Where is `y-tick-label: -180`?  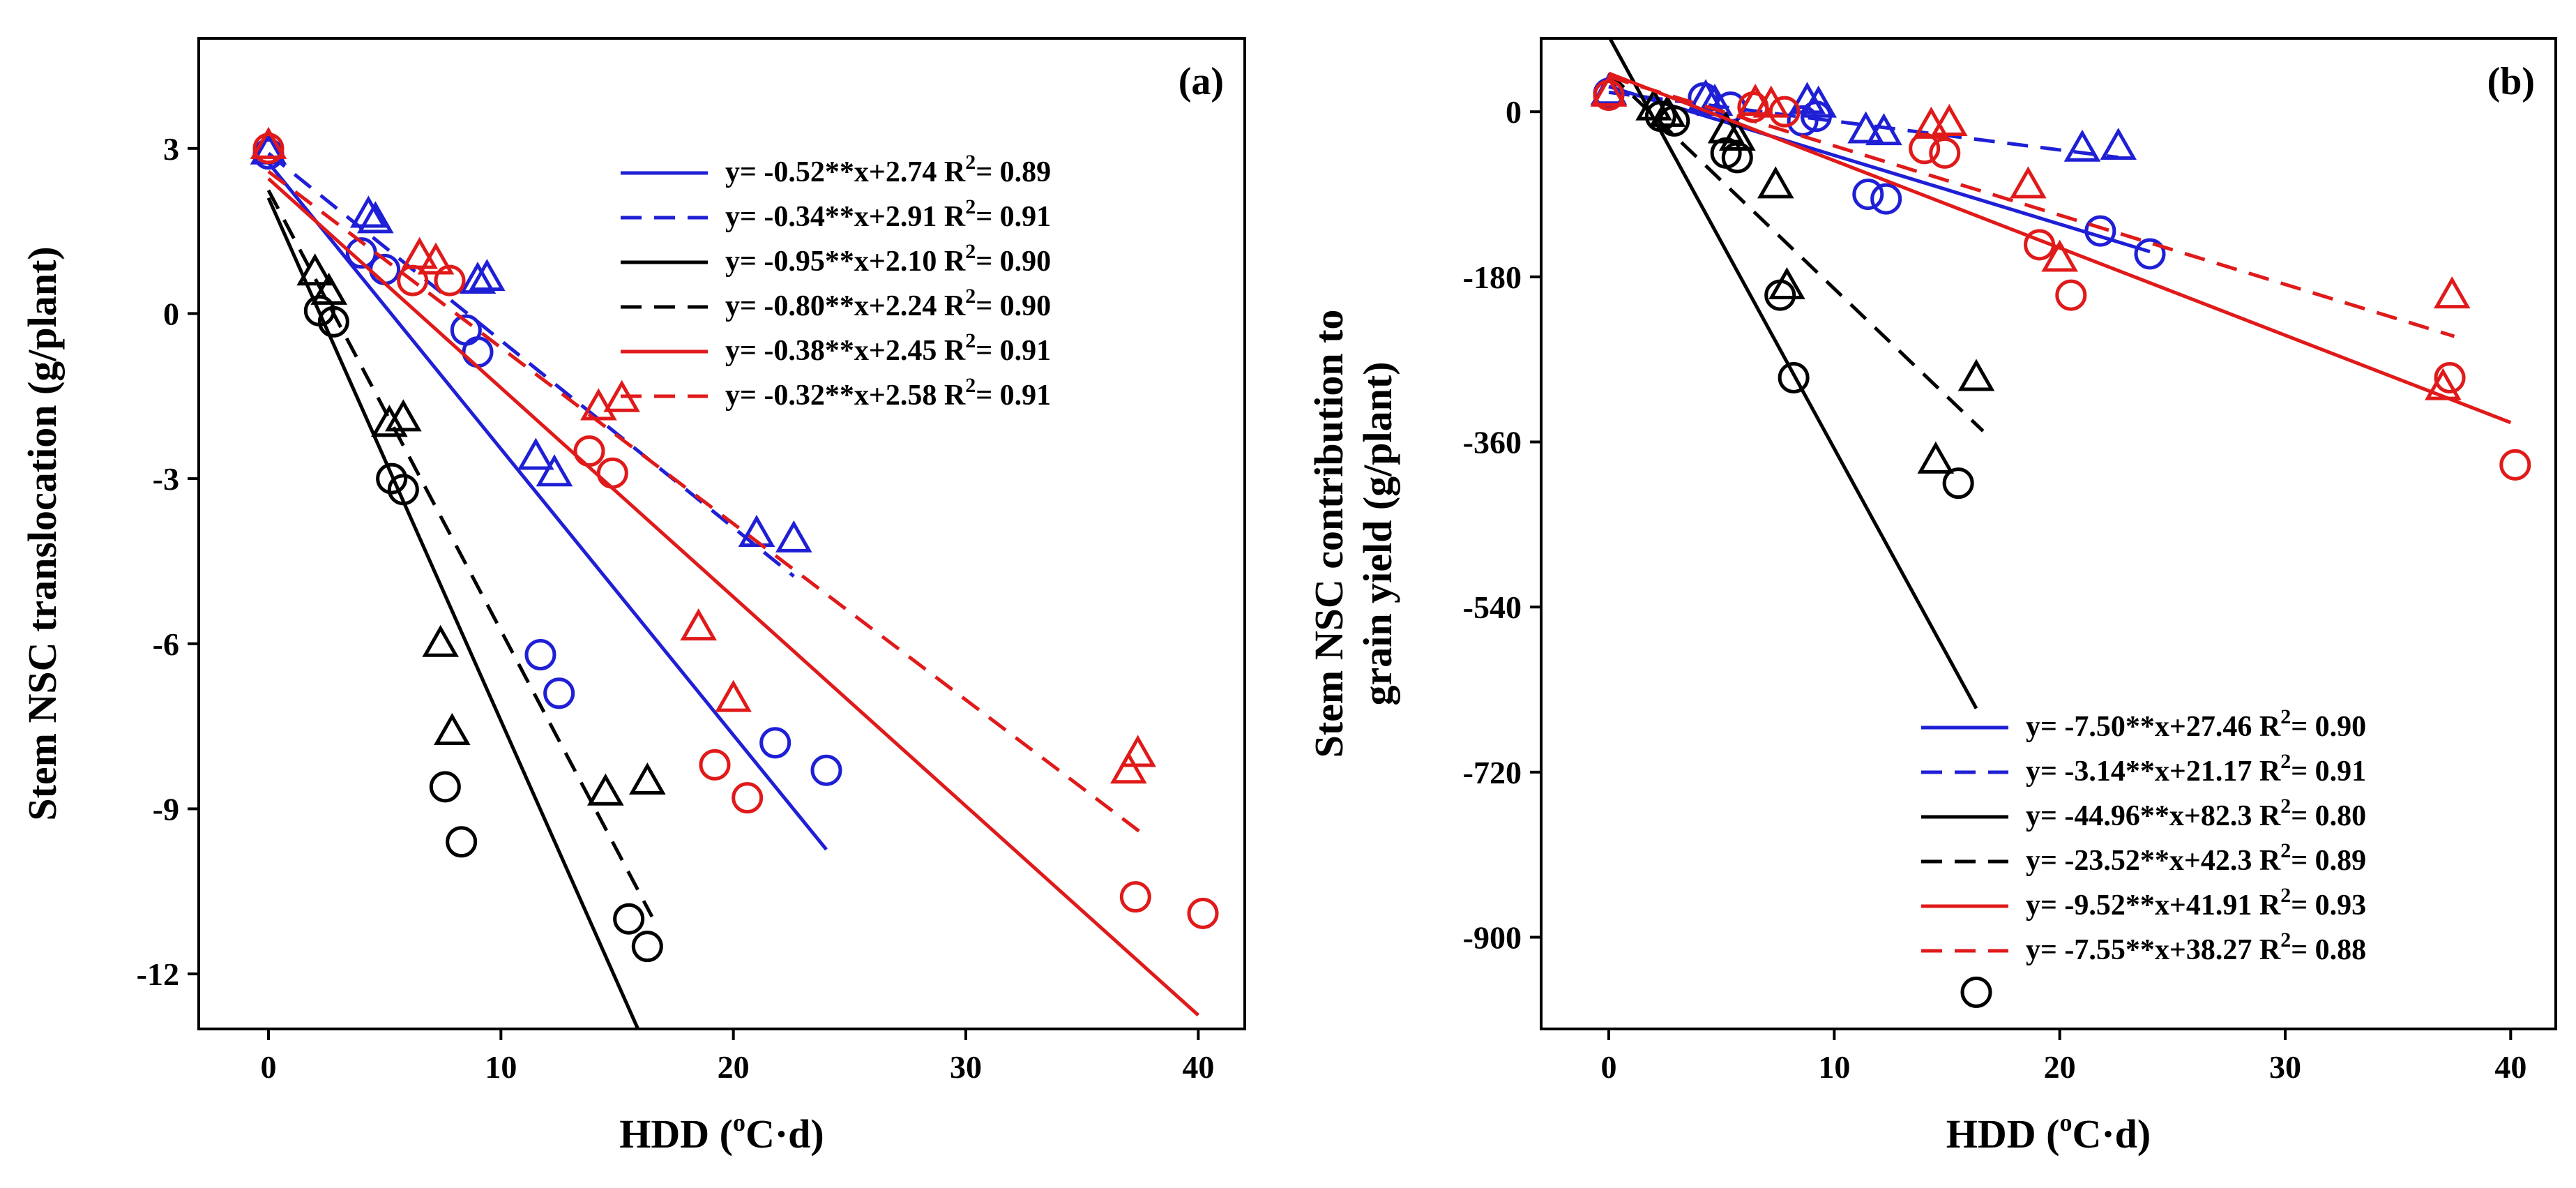
y-tick-label: -180 is located at coordinates (1492, 278).